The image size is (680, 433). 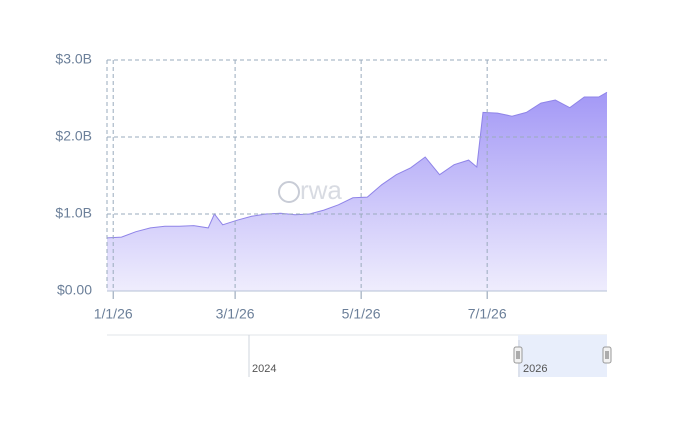 What do you see at coordinates (321, 190) in the screenshot?
I see `watermark: rwa` at bounding box center [321, 190].